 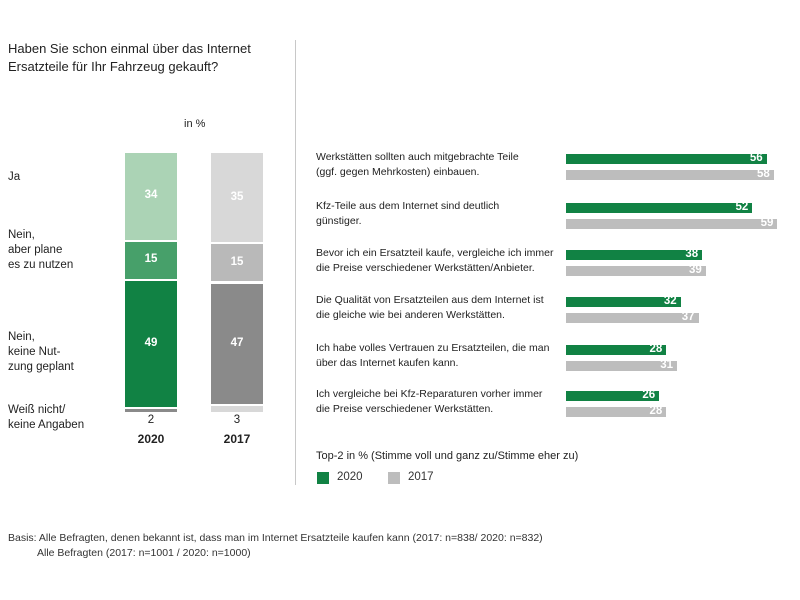 What do you see at coordinates (649, 395) in the screenshot?
I see `hbar-value-label: 26` at bounding box center [649, 395].